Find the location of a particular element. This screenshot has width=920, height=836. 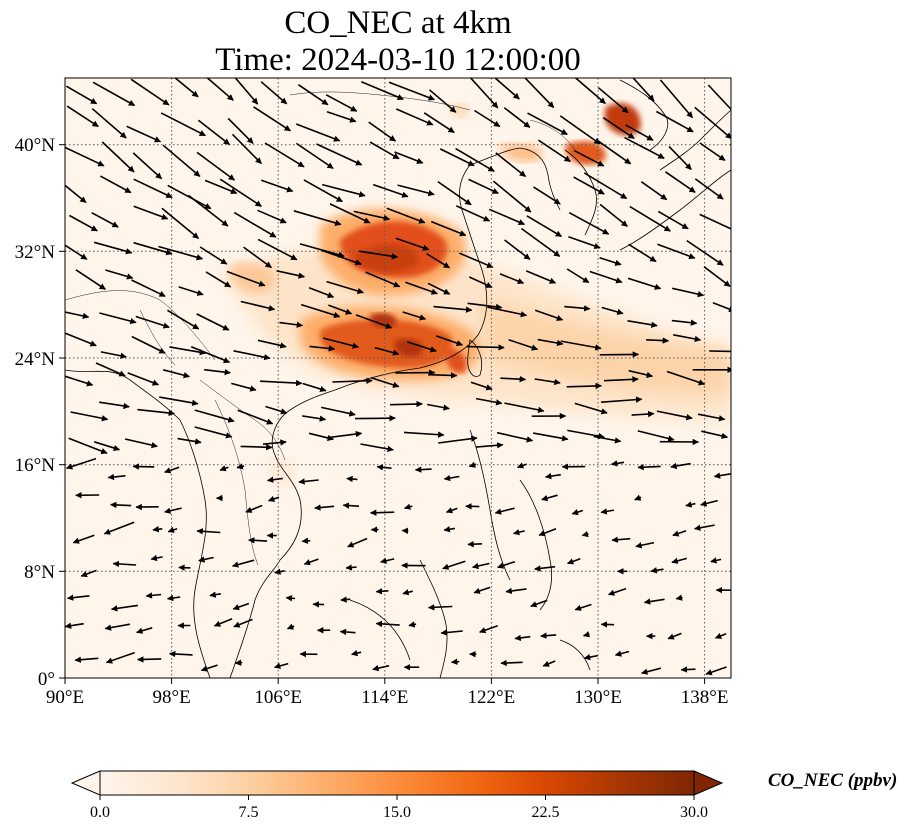

lon-tick-label: 122°E is located at coordinates (492, 697).